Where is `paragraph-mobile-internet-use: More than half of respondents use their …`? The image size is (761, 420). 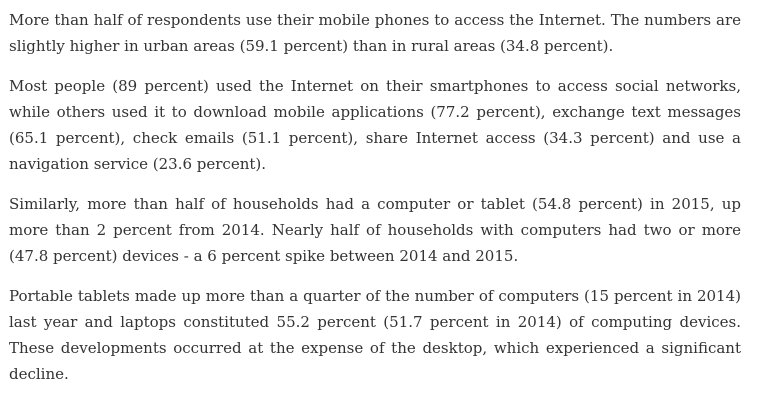 paragraph-mobile-internet-use: More than half of respondents use their … is located at coordinates (375, 33).